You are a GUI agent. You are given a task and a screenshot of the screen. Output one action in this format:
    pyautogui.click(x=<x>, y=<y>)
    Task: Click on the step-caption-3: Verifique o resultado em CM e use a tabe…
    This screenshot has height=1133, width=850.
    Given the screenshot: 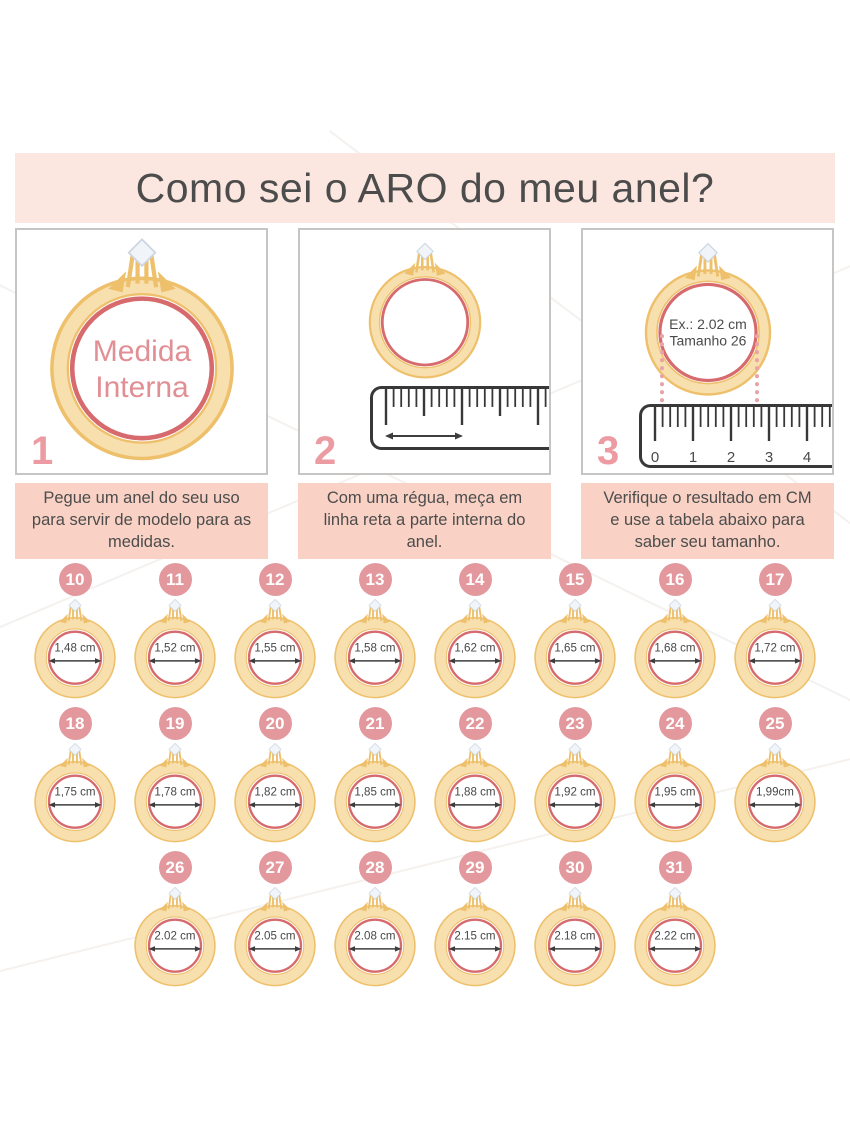 What is the action you would take?
    pyautogui.click(x=707, y=521)
    